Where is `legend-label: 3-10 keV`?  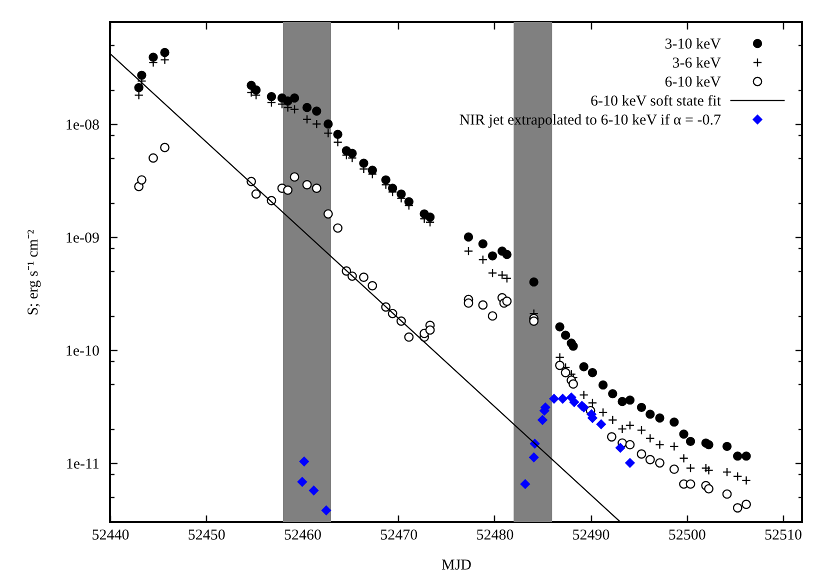
legend-label: 3-10 keV is located at coordinates (693, 44).